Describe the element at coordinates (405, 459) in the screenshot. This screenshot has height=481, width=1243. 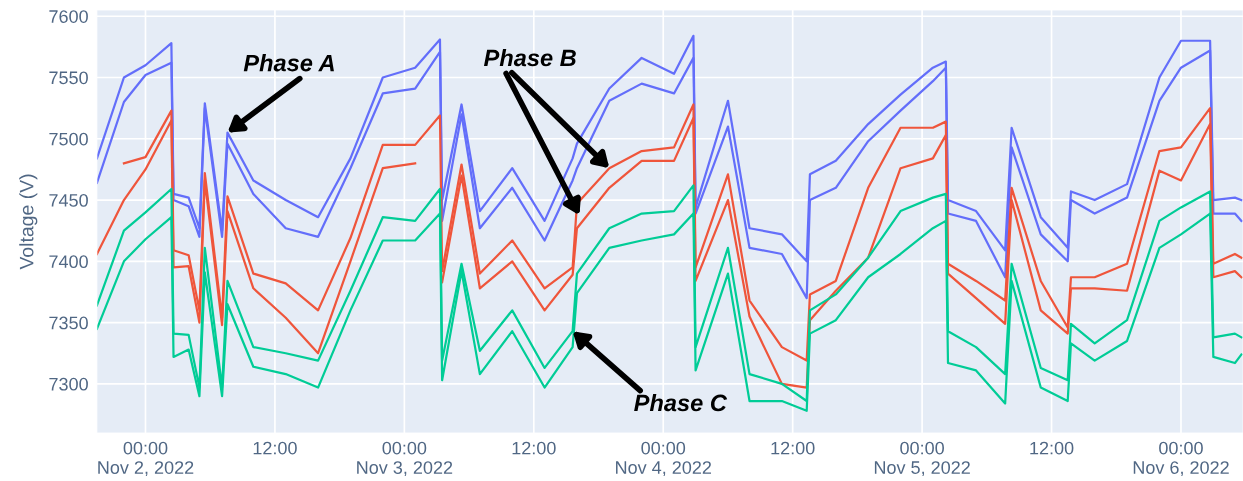
I see `x-tick-label: 00:00 Nov 3, 2022` at that location.